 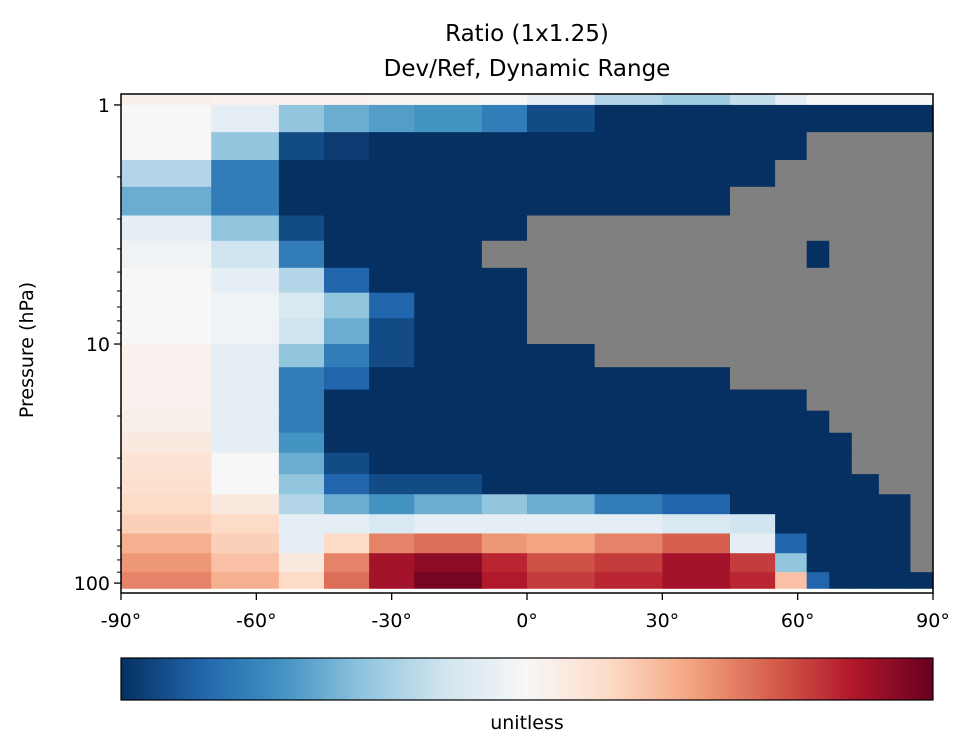 I want to click on colorbar-label: unitless, so click(x=527, y=723).